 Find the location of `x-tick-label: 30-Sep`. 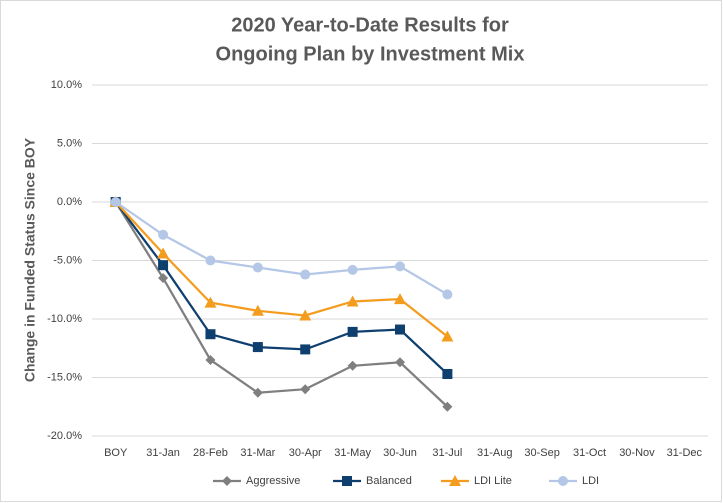

x-tick-label: 30-Sep is located at coordinates (541, 453).